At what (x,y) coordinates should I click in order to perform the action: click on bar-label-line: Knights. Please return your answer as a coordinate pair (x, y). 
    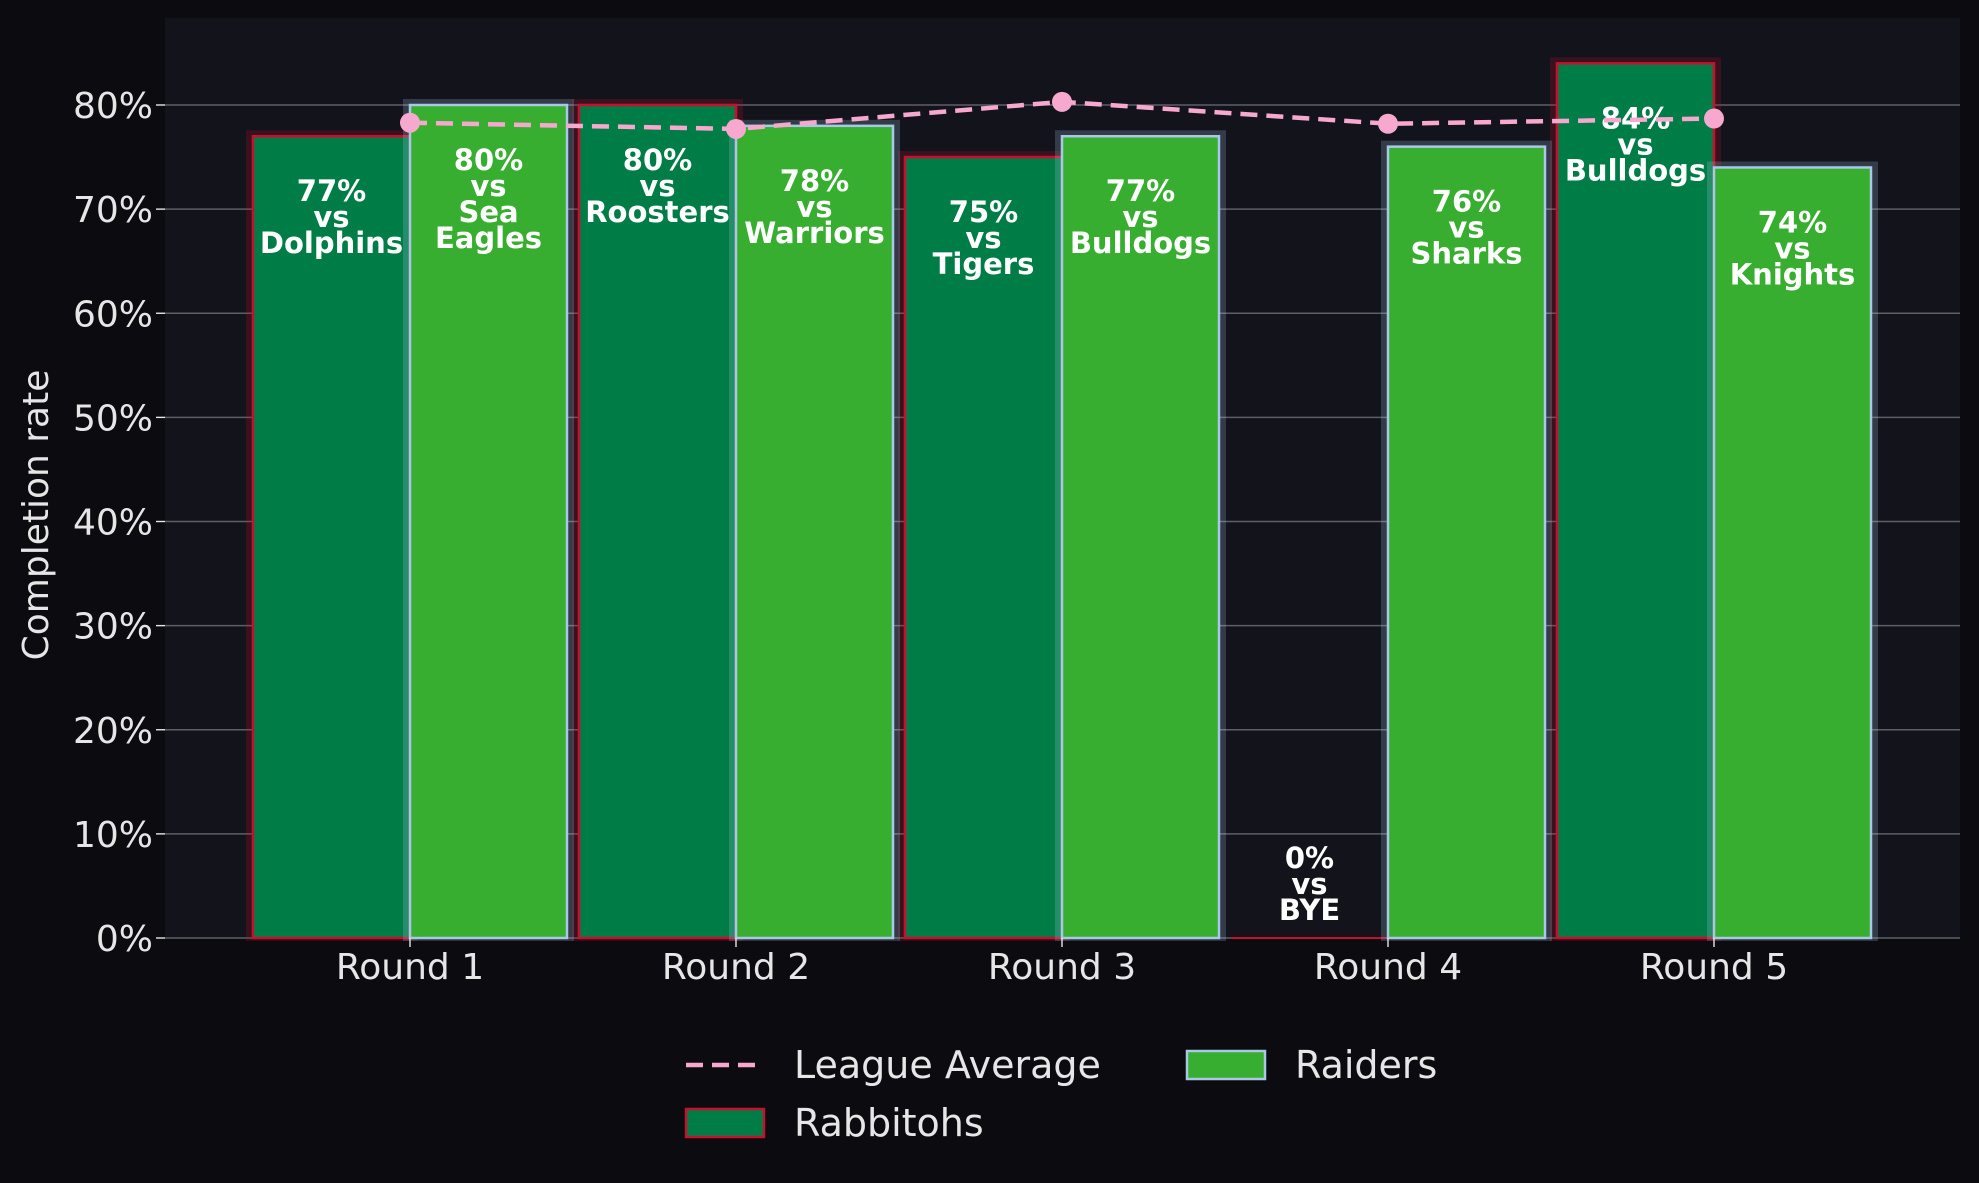
    Looking at the image, I should click on (1793, 274).